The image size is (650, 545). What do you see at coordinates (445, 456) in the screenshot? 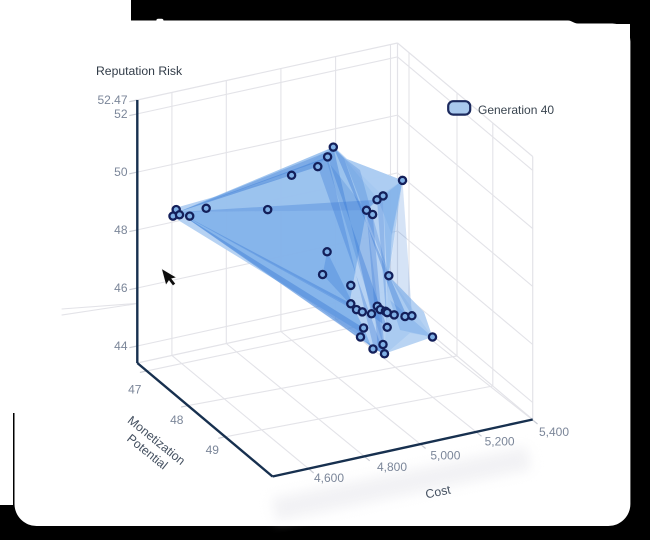
I see `svg-text: 5,000` at bounding box center [445, 456].